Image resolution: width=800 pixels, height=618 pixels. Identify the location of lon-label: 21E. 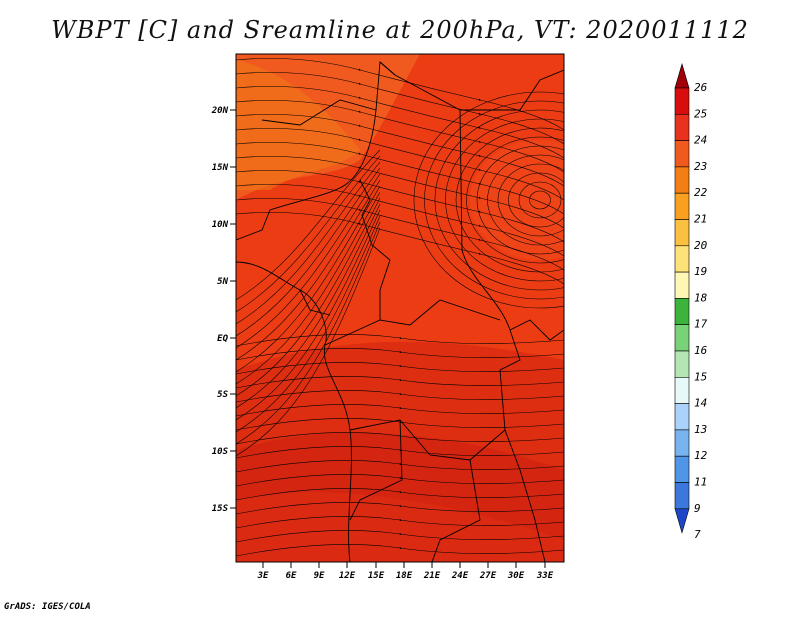
(432, 576).